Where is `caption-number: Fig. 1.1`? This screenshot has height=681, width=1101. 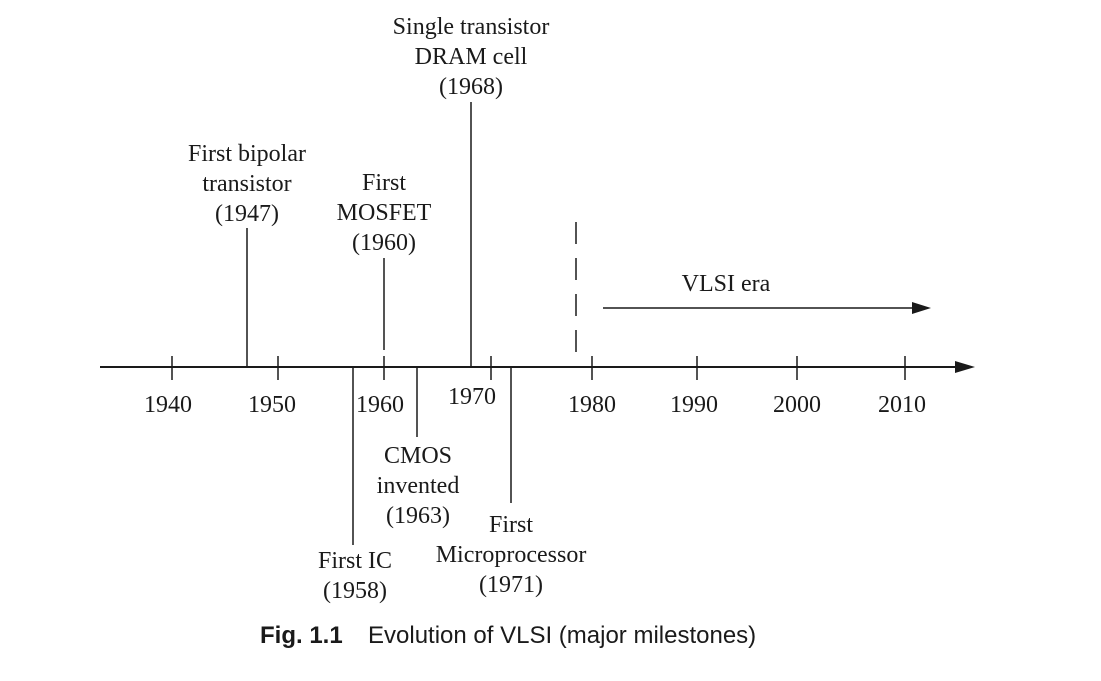 caption-number: Fig. 1.1 is located at coordinates (301, 635).